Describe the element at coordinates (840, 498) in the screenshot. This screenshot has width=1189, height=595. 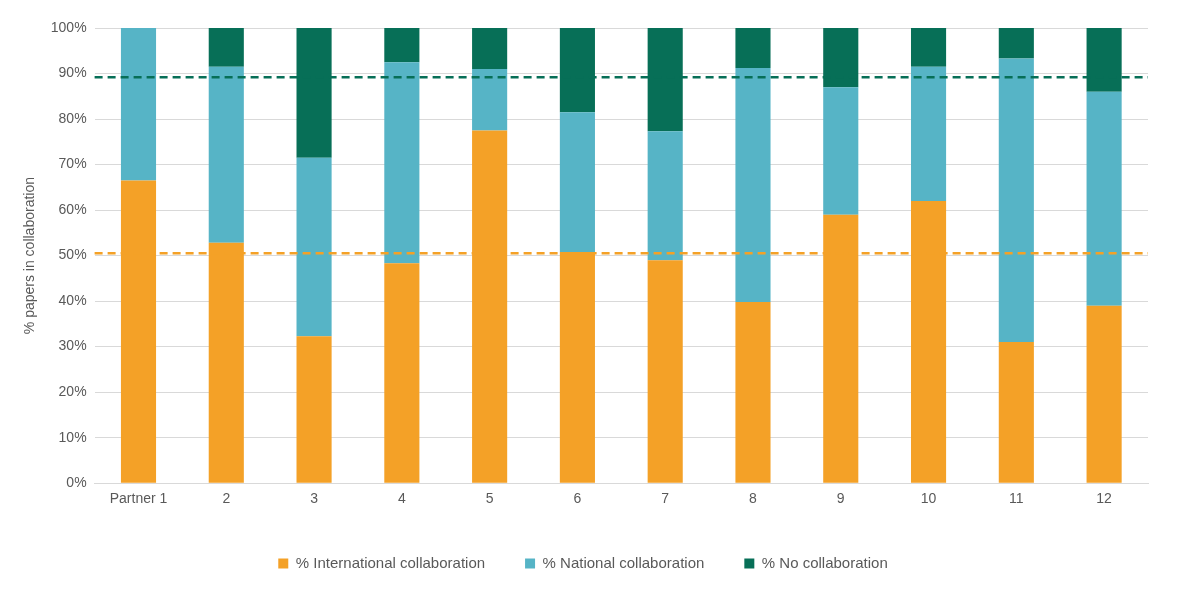
I see `x-tick-label: 9` at that location.